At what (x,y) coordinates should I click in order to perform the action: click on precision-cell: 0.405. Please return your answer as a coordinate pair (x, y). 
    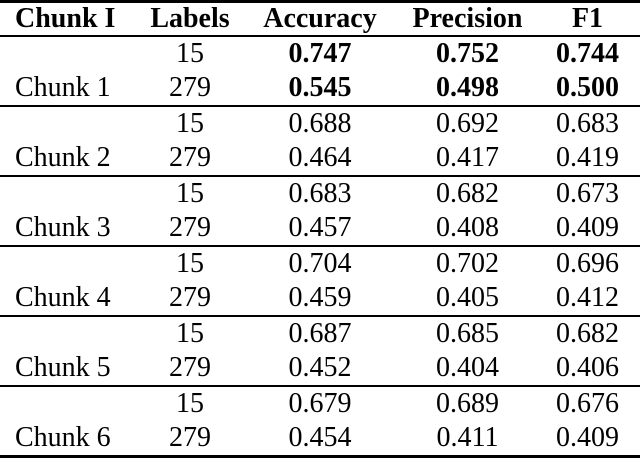
    Looking at the image, I should click on (467, 297).